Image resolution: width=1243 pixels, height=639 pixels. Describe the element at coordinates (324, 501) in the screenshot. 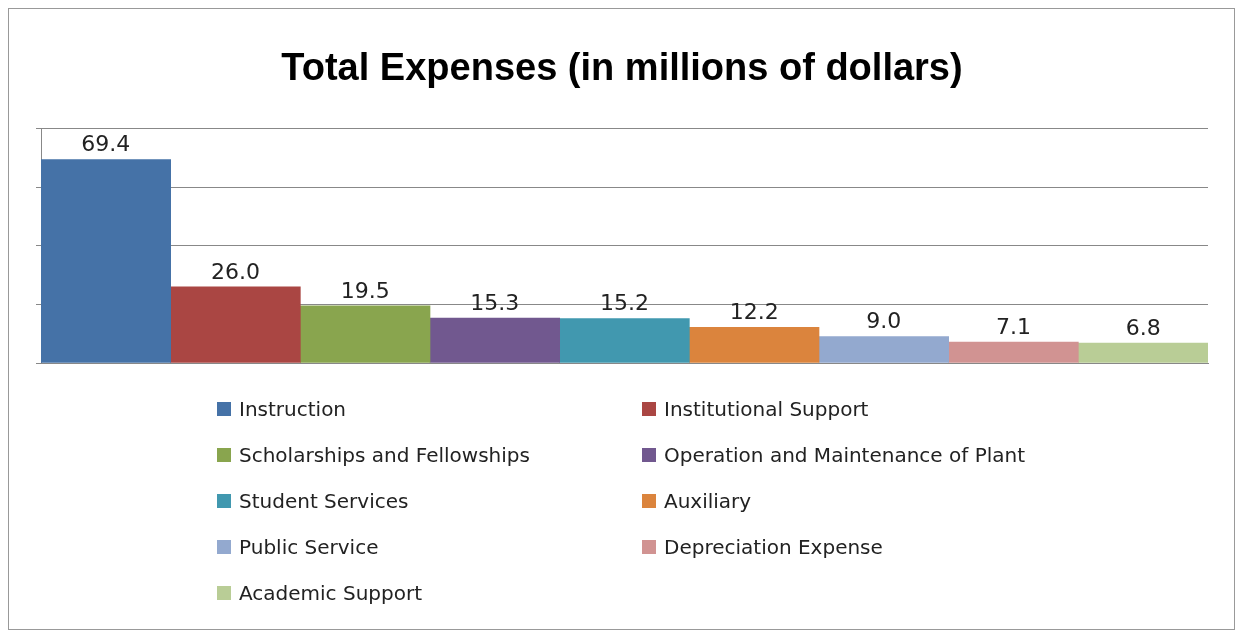

I see `legend-label: Student Services` at that location.